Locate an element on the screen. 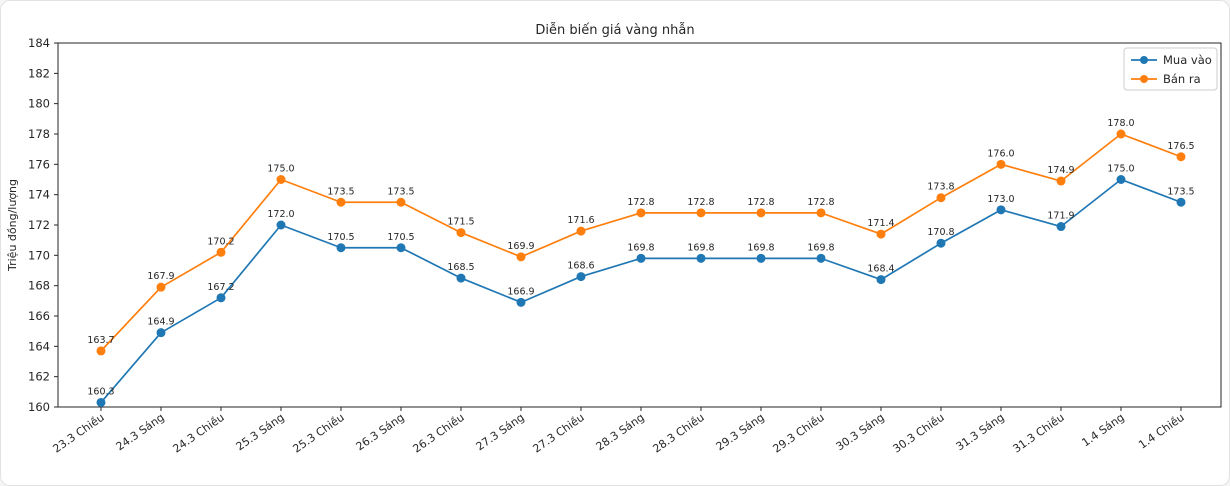 The height and width of the screenshot is (486, 1230). legend-marker is located at coordinates (1144, 60).